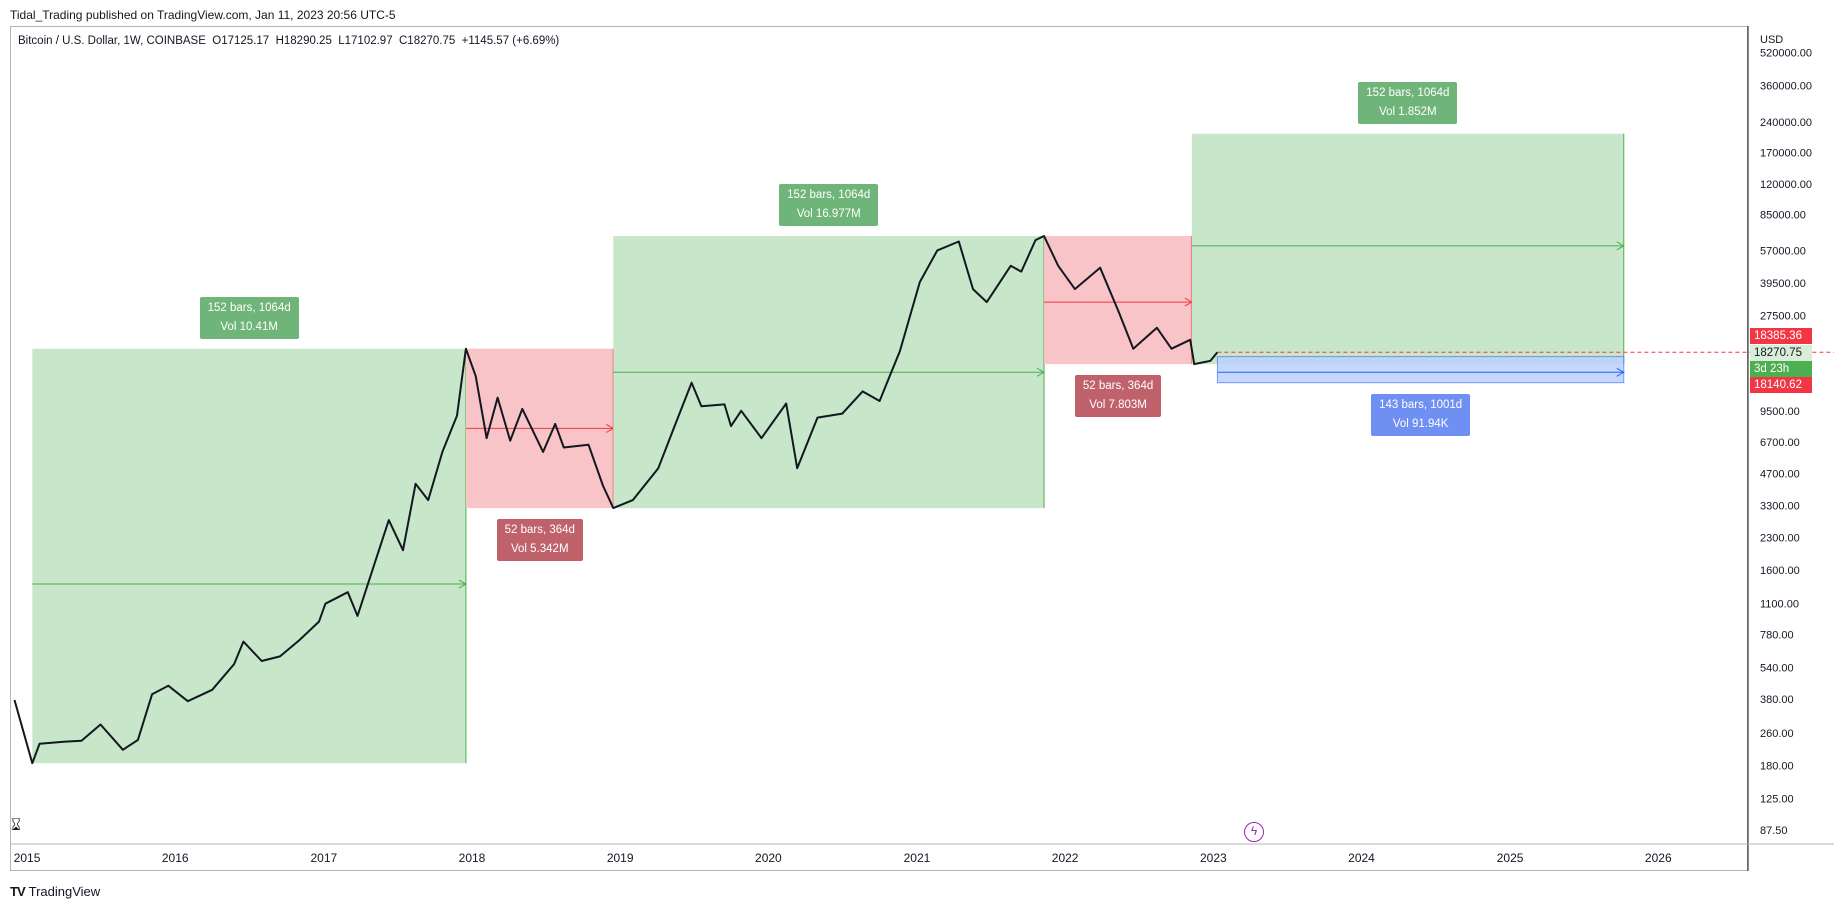 The height and width of the screenshot is (907, 1834). What do you see at coordinates (917, 858) in the screenshot?
I see `x-tick-label: 2021` at bounding box center [917, 858].